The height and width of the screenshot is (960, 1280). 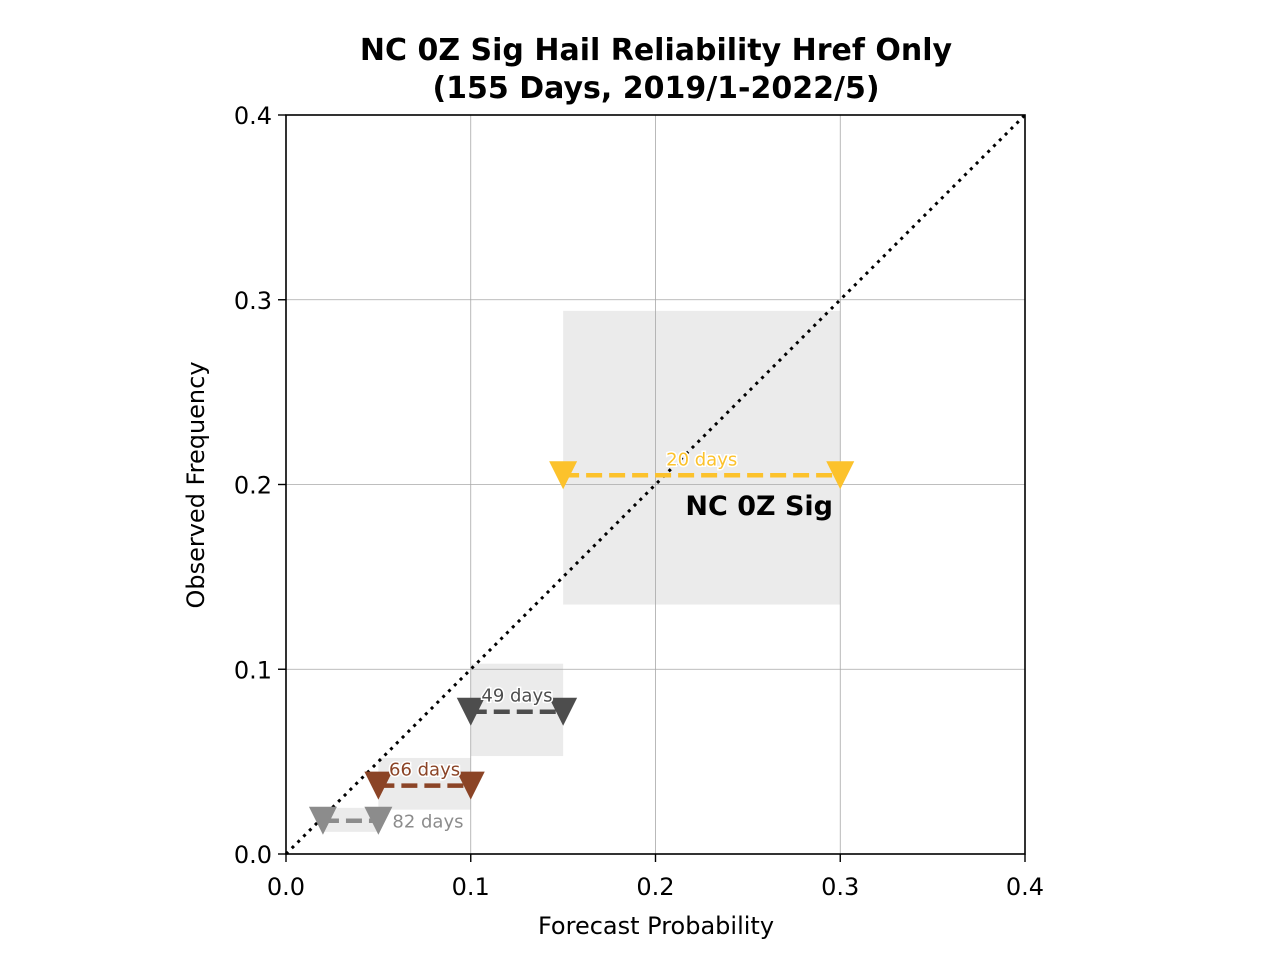 I want to click on bin-day-label-0: 82 days, so click(x=427, y=822).